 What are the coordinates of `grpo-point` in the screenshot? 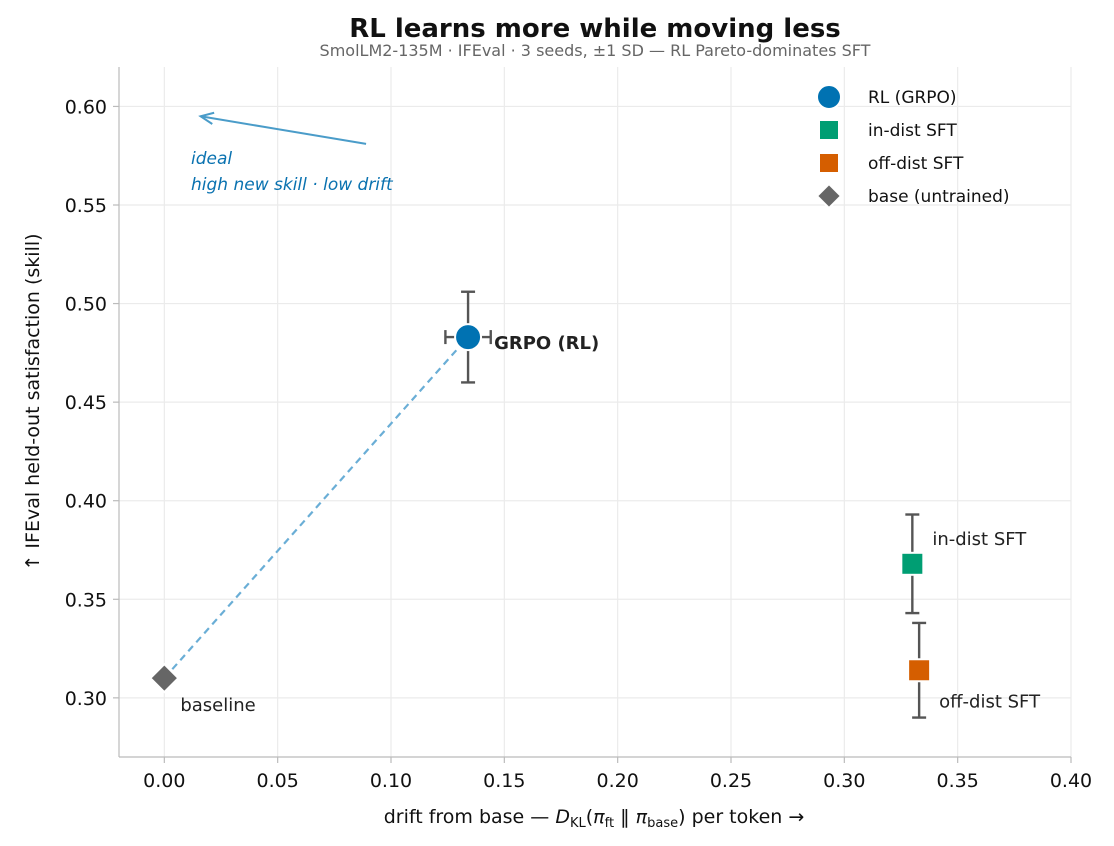 It's located at (468, 337).